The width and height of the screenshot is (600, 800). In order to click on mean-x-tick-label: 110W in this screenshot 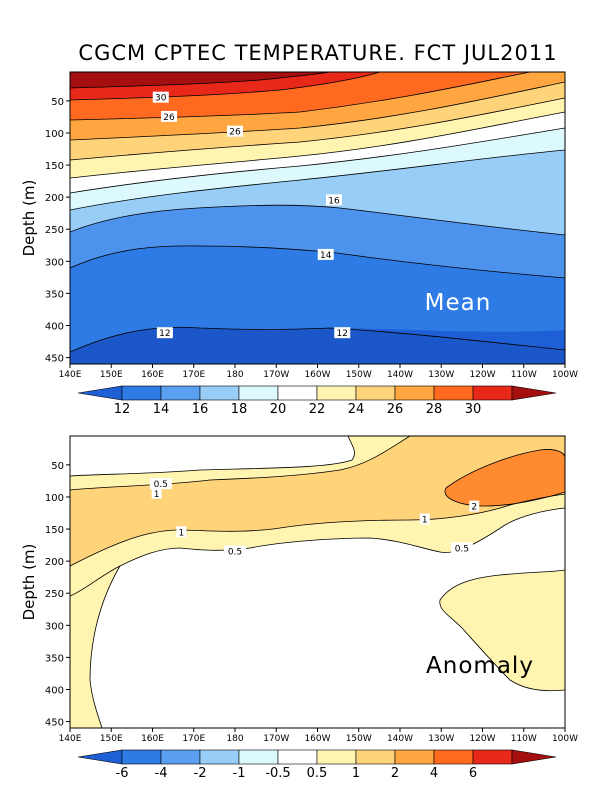, I will do `click(524, 375)`.